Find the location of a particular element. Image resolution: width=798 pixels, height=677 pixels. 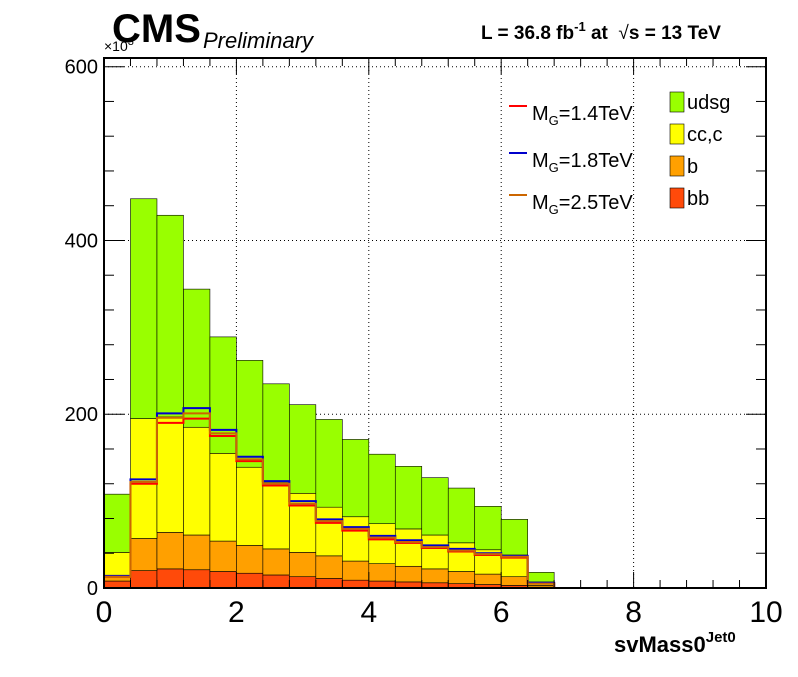

x-axis-title: svMass0Jet0 is located at coordinates (675, 643).